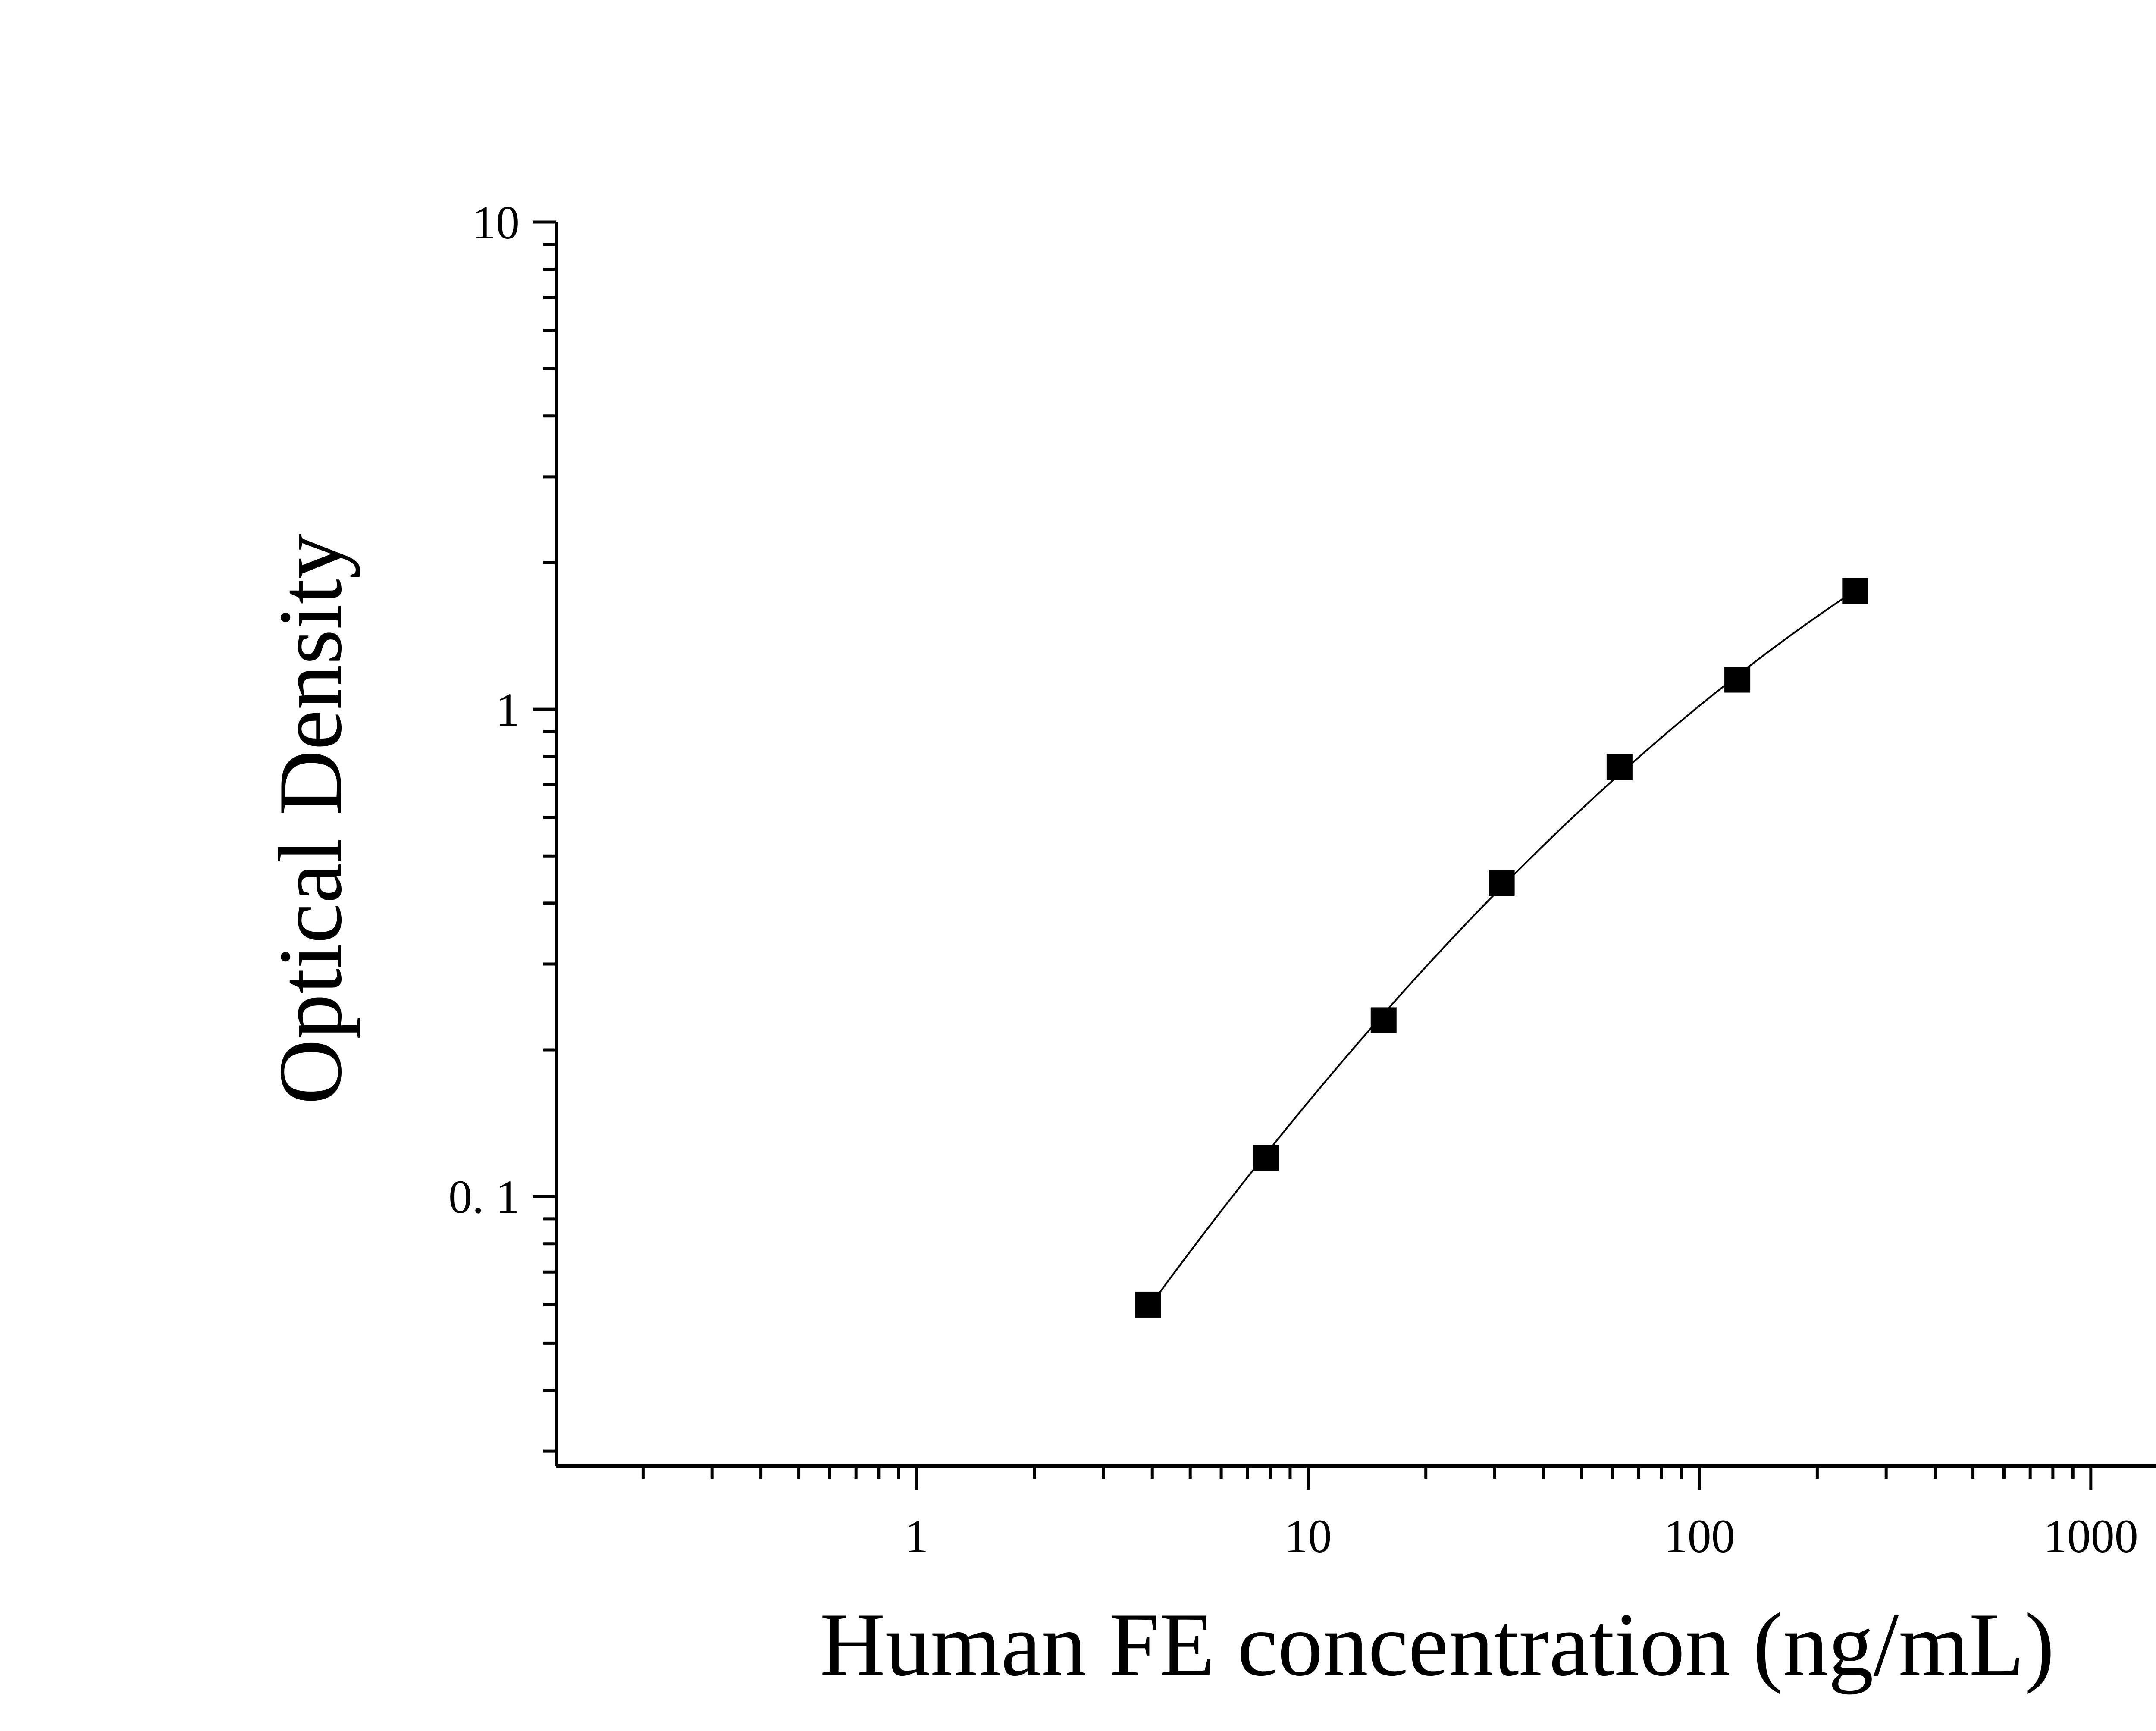 The width and height of the screenshot is (2156, 1731). I want to click on x-tick-label: 10, so click(1308, 1536).